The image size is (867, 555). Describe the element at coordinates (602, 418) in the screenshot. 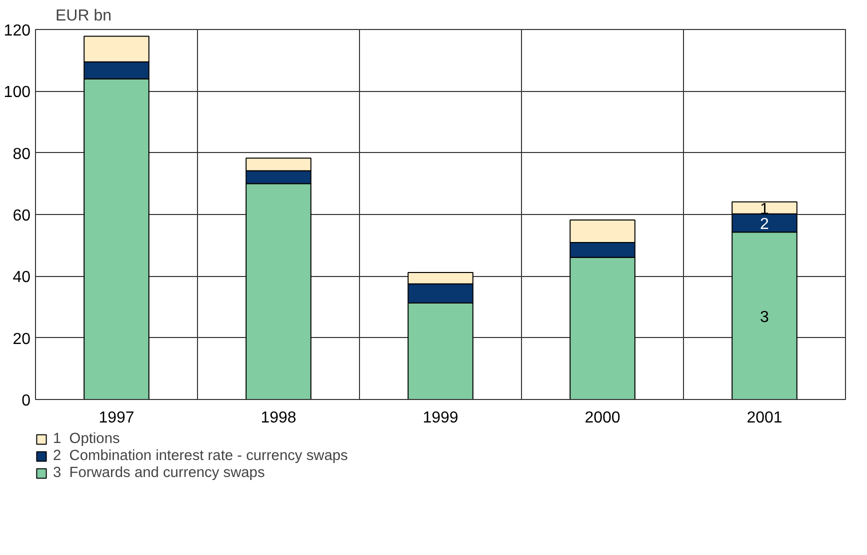

I see `x-tick-label: 2000` at that location.